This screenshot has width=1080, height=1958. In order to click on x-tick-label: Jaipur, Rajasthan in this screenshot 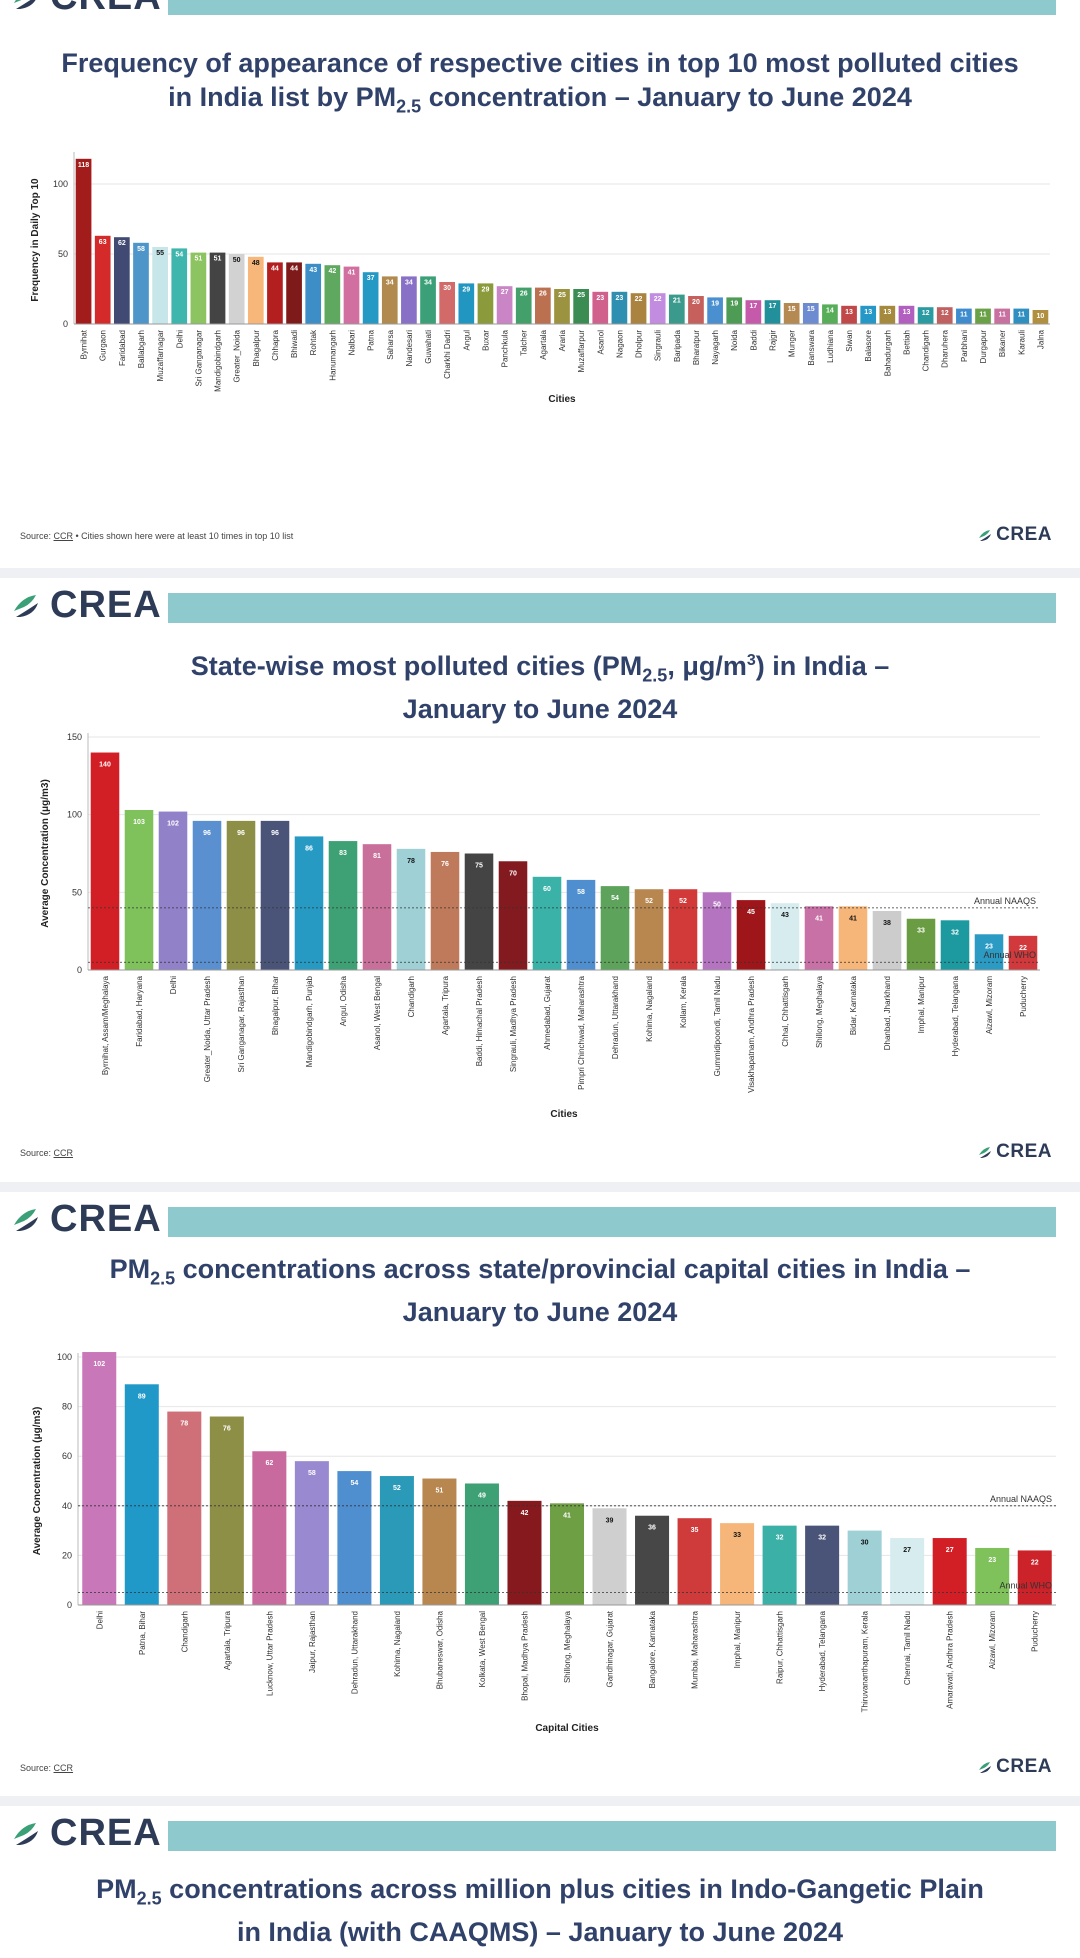, I will do `click(312, 1642)`.